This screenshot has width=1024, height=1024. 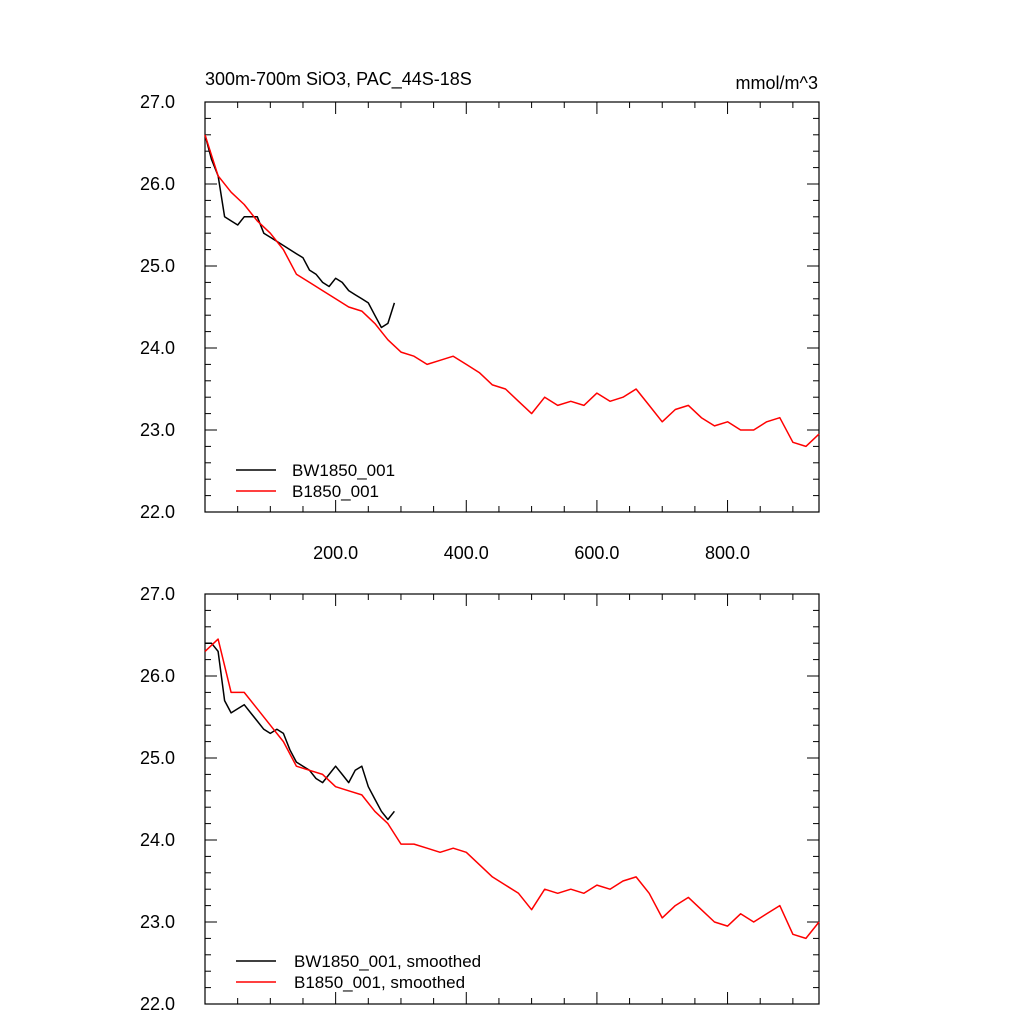 What do you see at coordinates (335, 491) in the screenshot?
I see `legend-label-b: B1850_001` at bounding box center [335, 491].